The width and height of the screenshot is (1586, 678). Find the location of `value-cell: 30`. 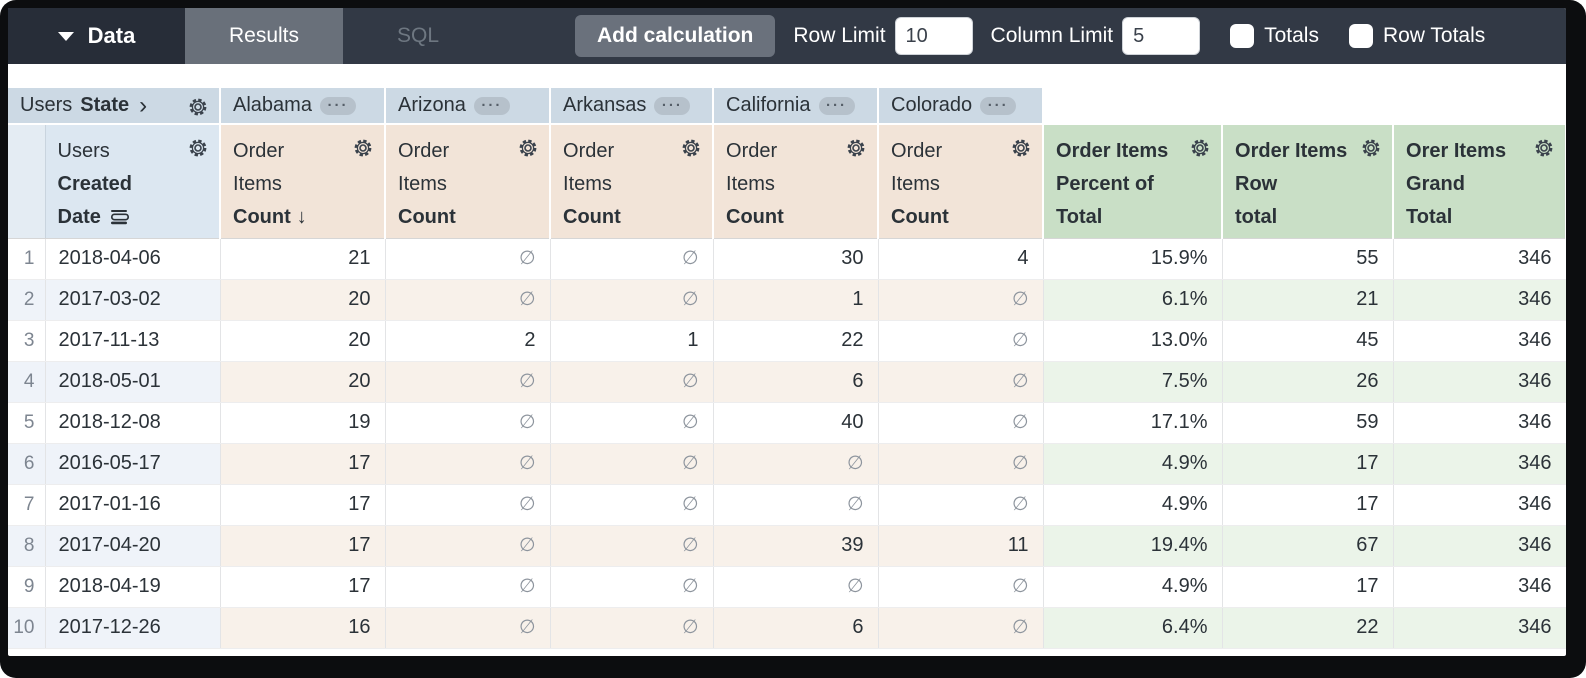

value-cell: 30 is located at coordinates (796, 259).